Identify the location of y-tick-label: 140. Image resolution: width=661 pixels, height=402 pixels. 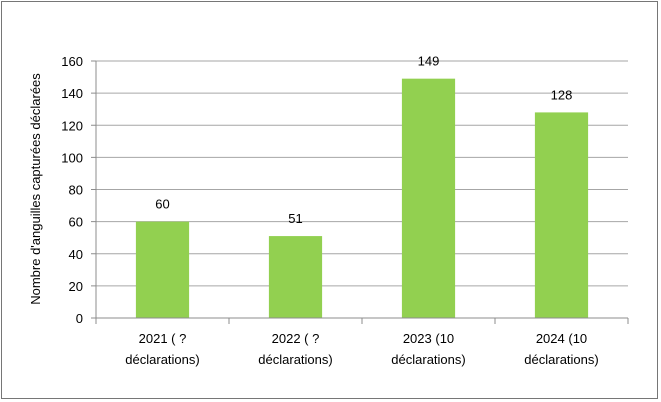
(72, 93).